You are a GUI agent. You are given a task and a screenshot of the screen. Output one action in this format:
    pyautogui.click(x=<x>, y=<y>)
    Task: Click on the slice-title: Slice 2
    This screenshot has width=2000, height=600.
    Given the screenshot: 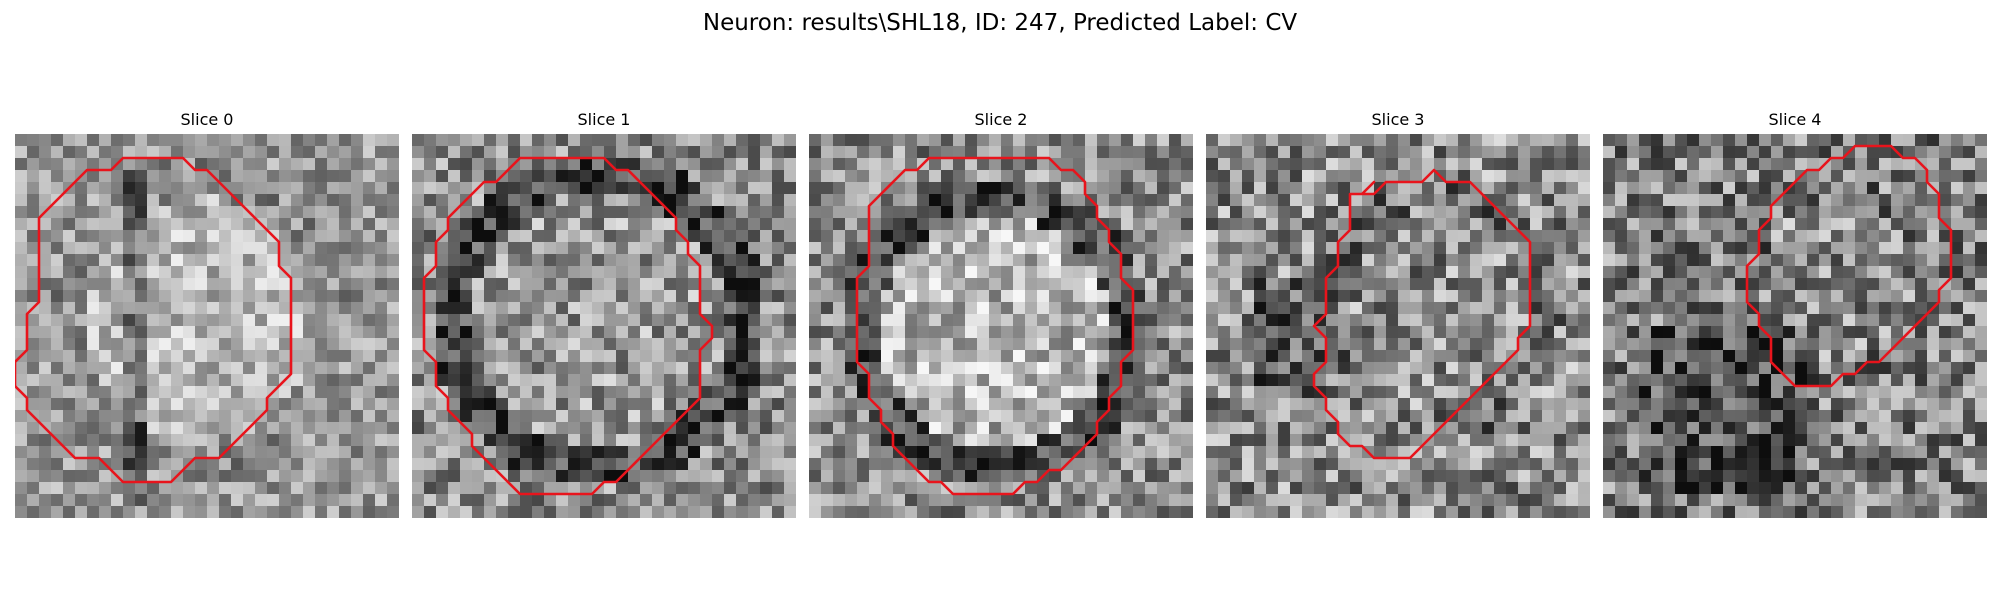 What is the action you would take?
    pyautogui.click(x=1001, y=119)
    